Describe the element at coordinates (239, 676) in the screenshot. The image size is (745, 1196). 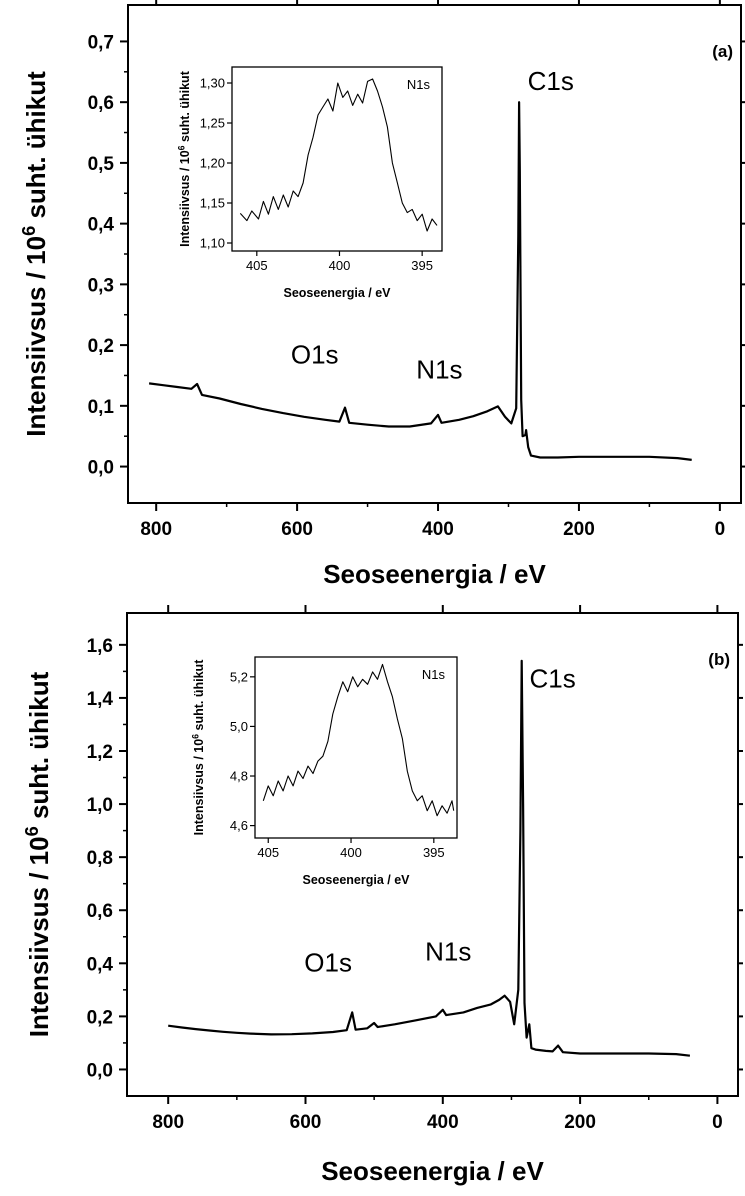
I see `inset-y-tick-label: 5,2` at that location.